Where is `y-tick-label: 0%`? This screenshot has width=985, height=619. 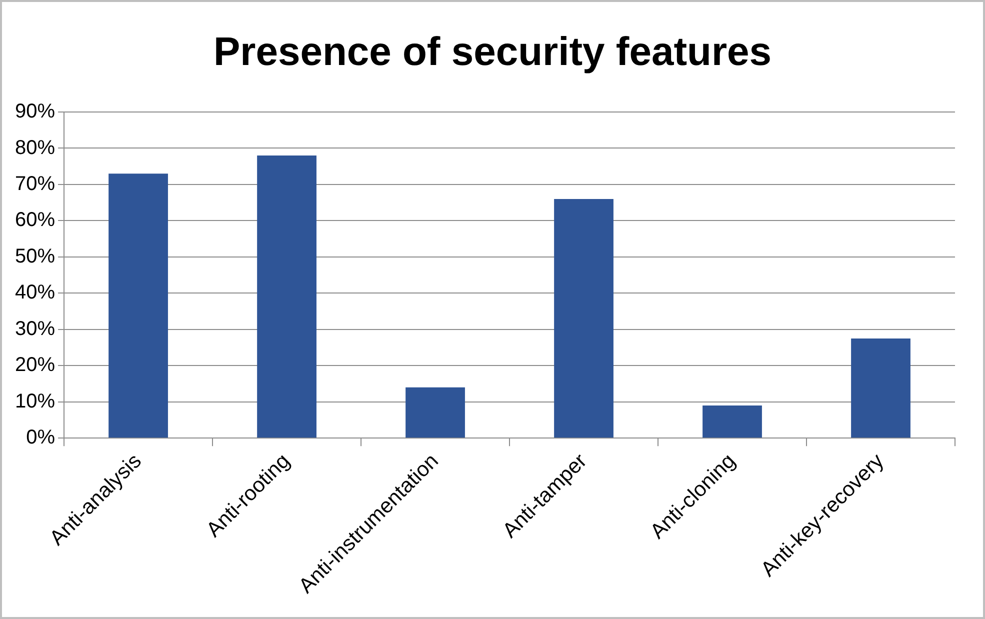 y-tick-label: 0% is located at coordinates (41, 437).